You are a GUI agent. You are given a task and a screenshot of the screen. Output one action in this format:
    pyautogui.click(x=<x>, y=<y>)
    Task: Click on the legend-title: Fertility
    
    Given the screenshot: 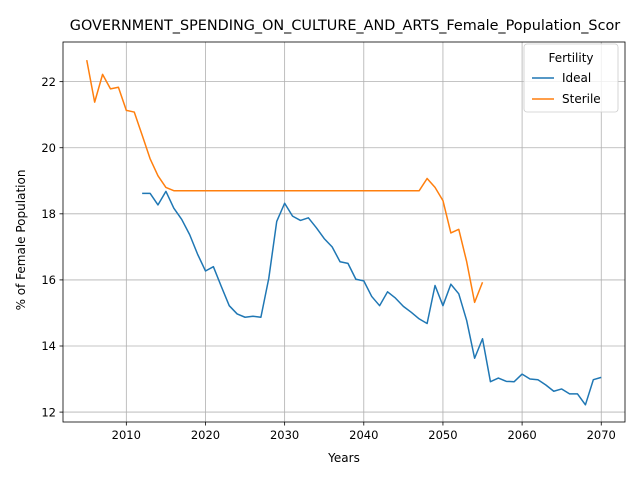 What is the action you would take?
    pyautogui.click(x=570, y=58)
    